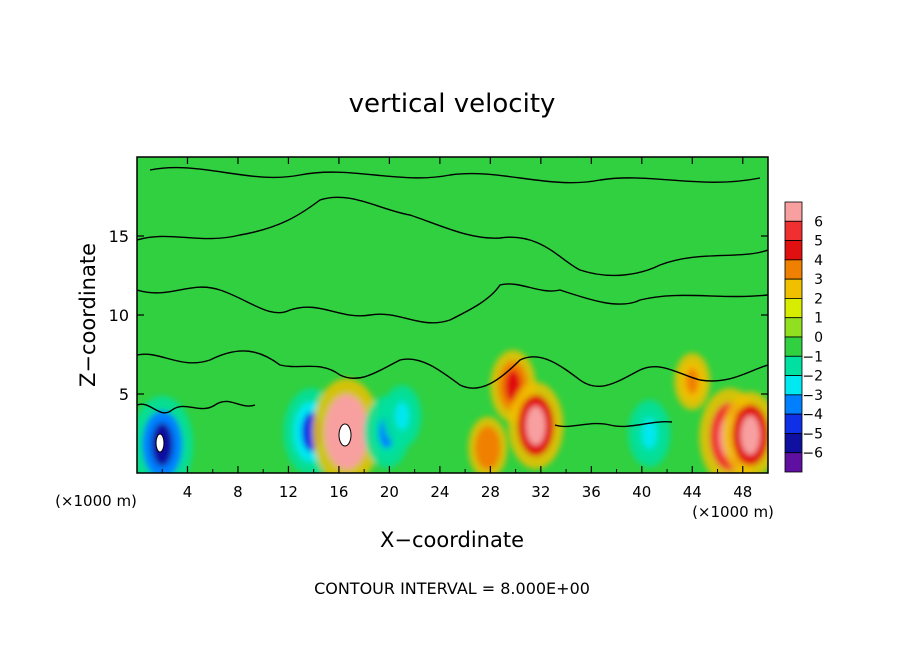 The height and width of the screenshot is (654, 904). I want to click on extreme-maximum-marker, so click(345, 435).